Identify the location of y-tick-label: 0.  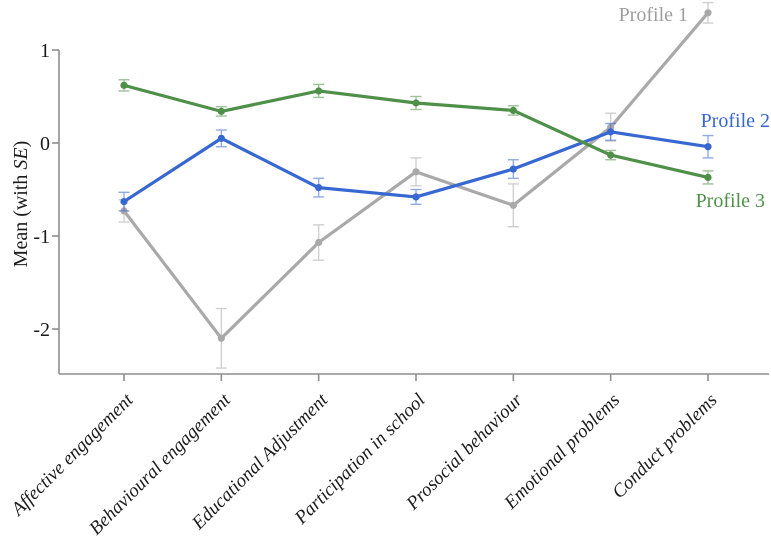
(45, 144).